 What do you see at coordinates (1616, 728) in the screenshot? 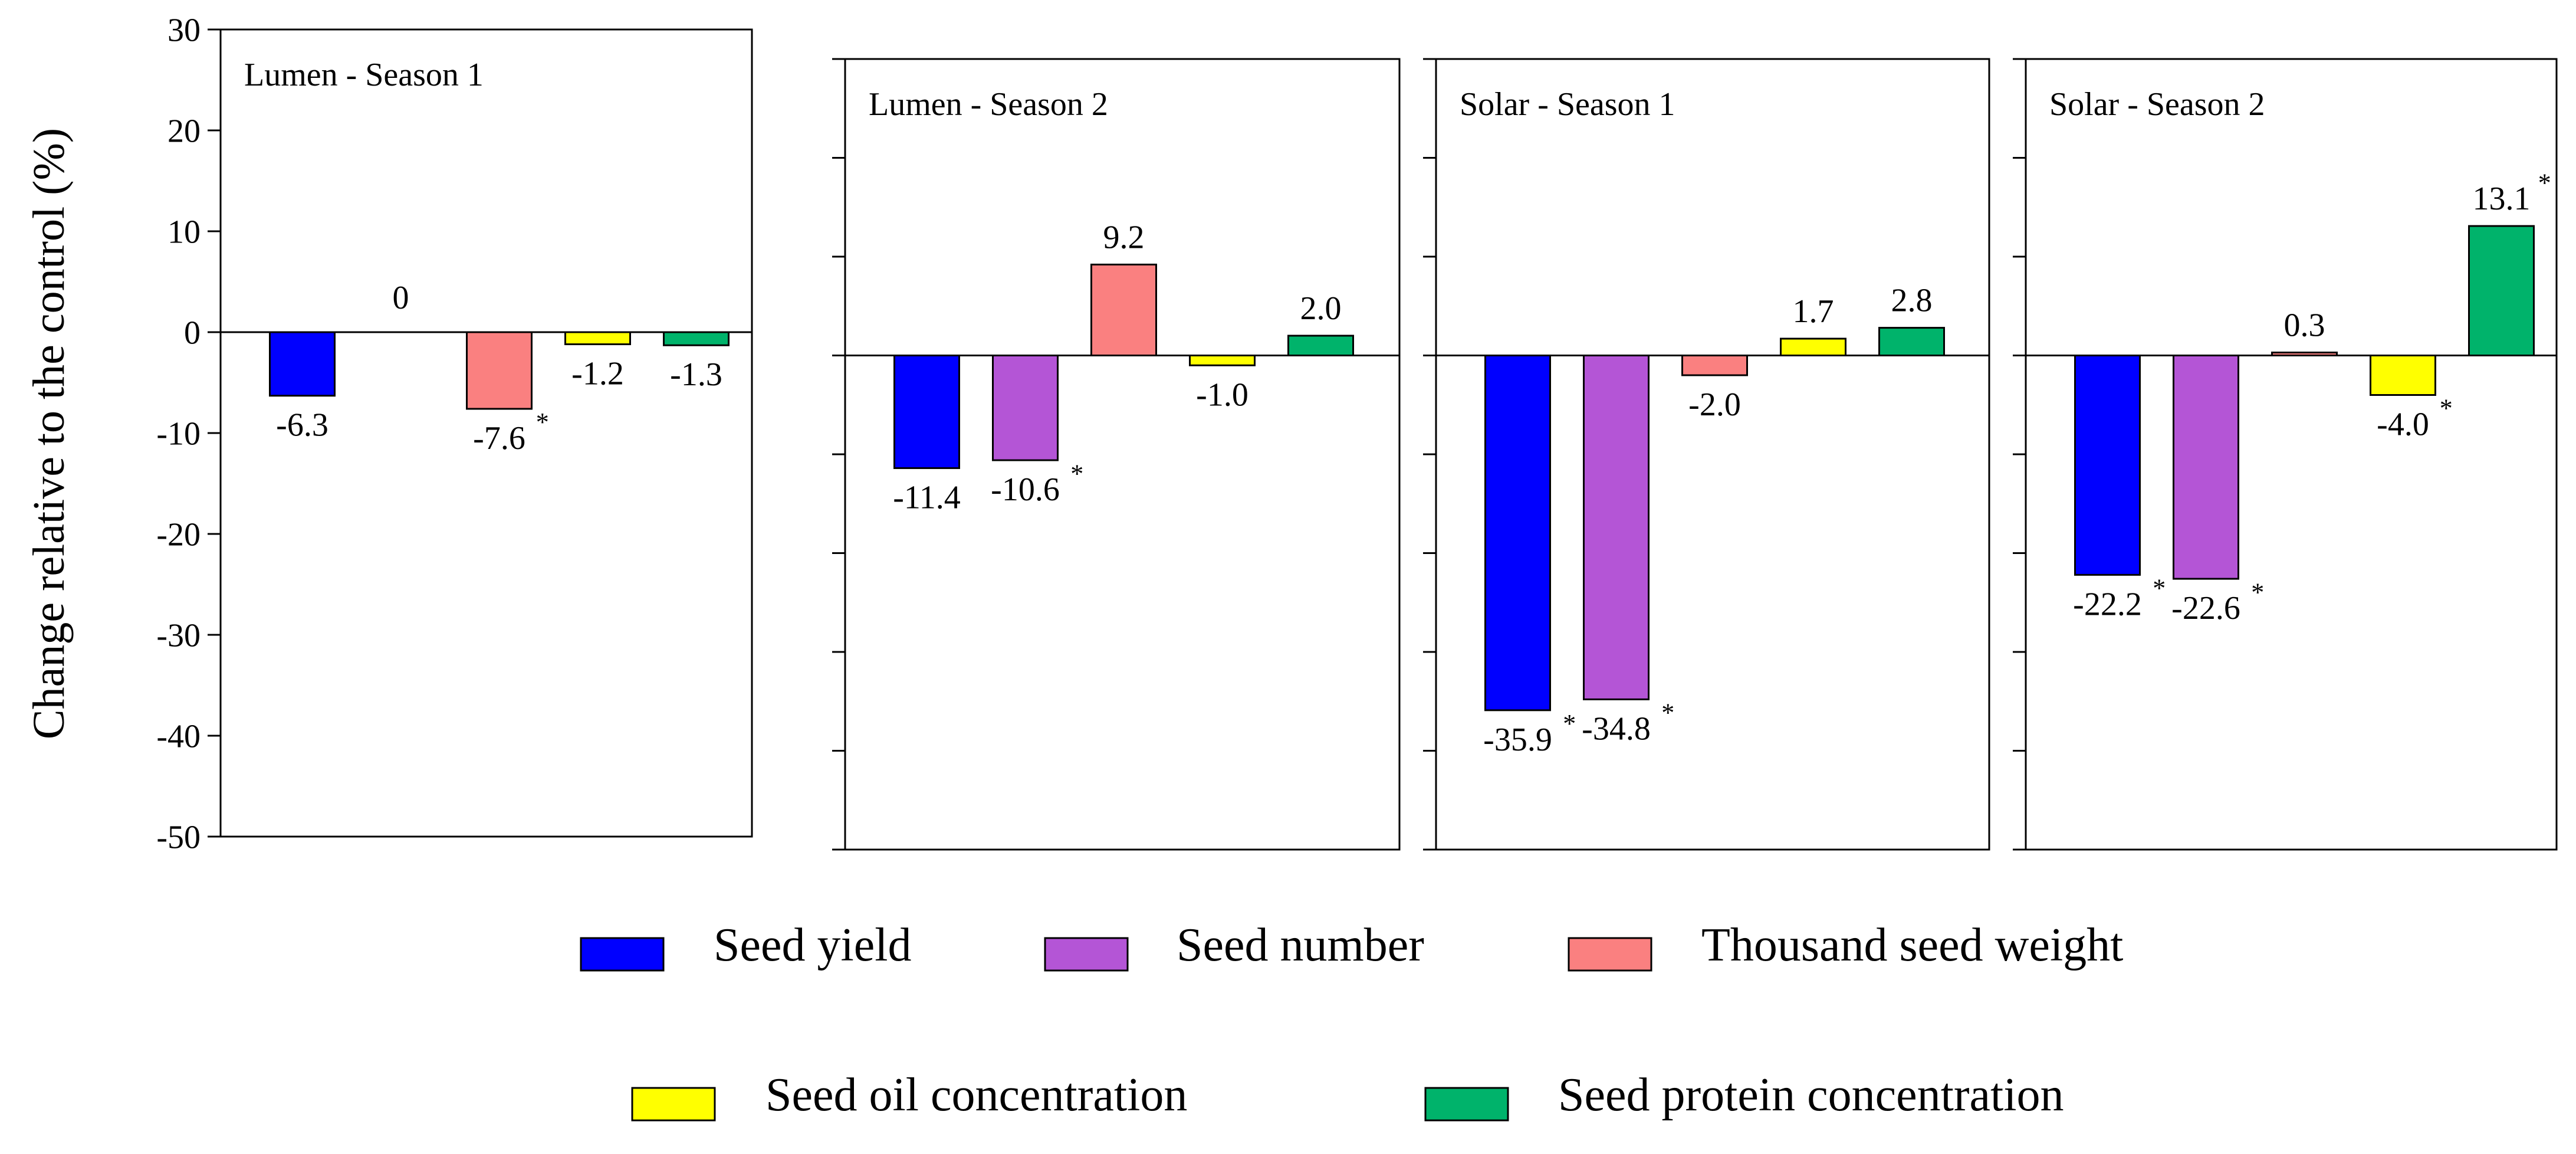
I see `data-label: -34.8` at bounding box center [1616, 728].